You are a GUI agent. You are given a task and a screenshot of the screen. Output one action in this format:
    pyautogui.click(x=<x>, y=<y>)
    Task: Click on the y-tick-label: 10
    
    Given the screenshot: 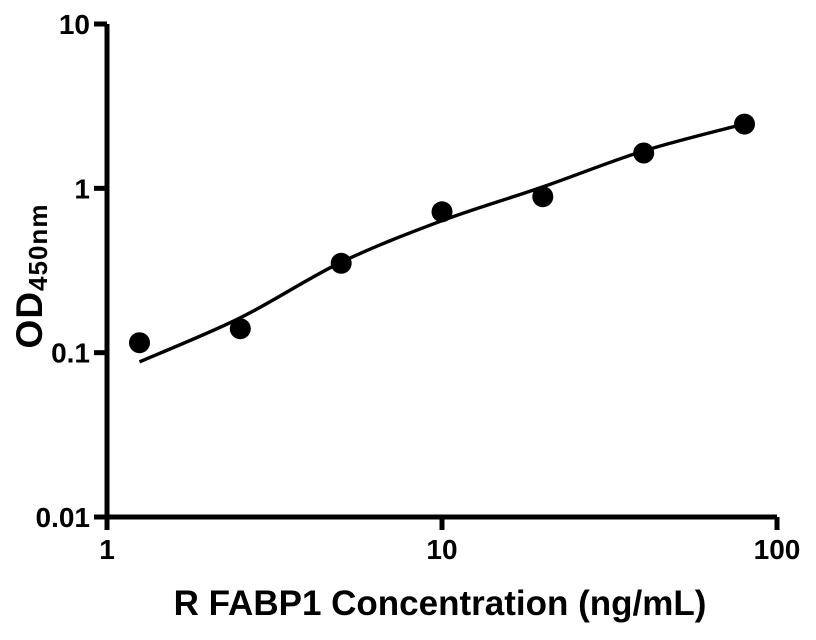 What is the action you would take?
    pyautogui.click(x=74, y=24)
    